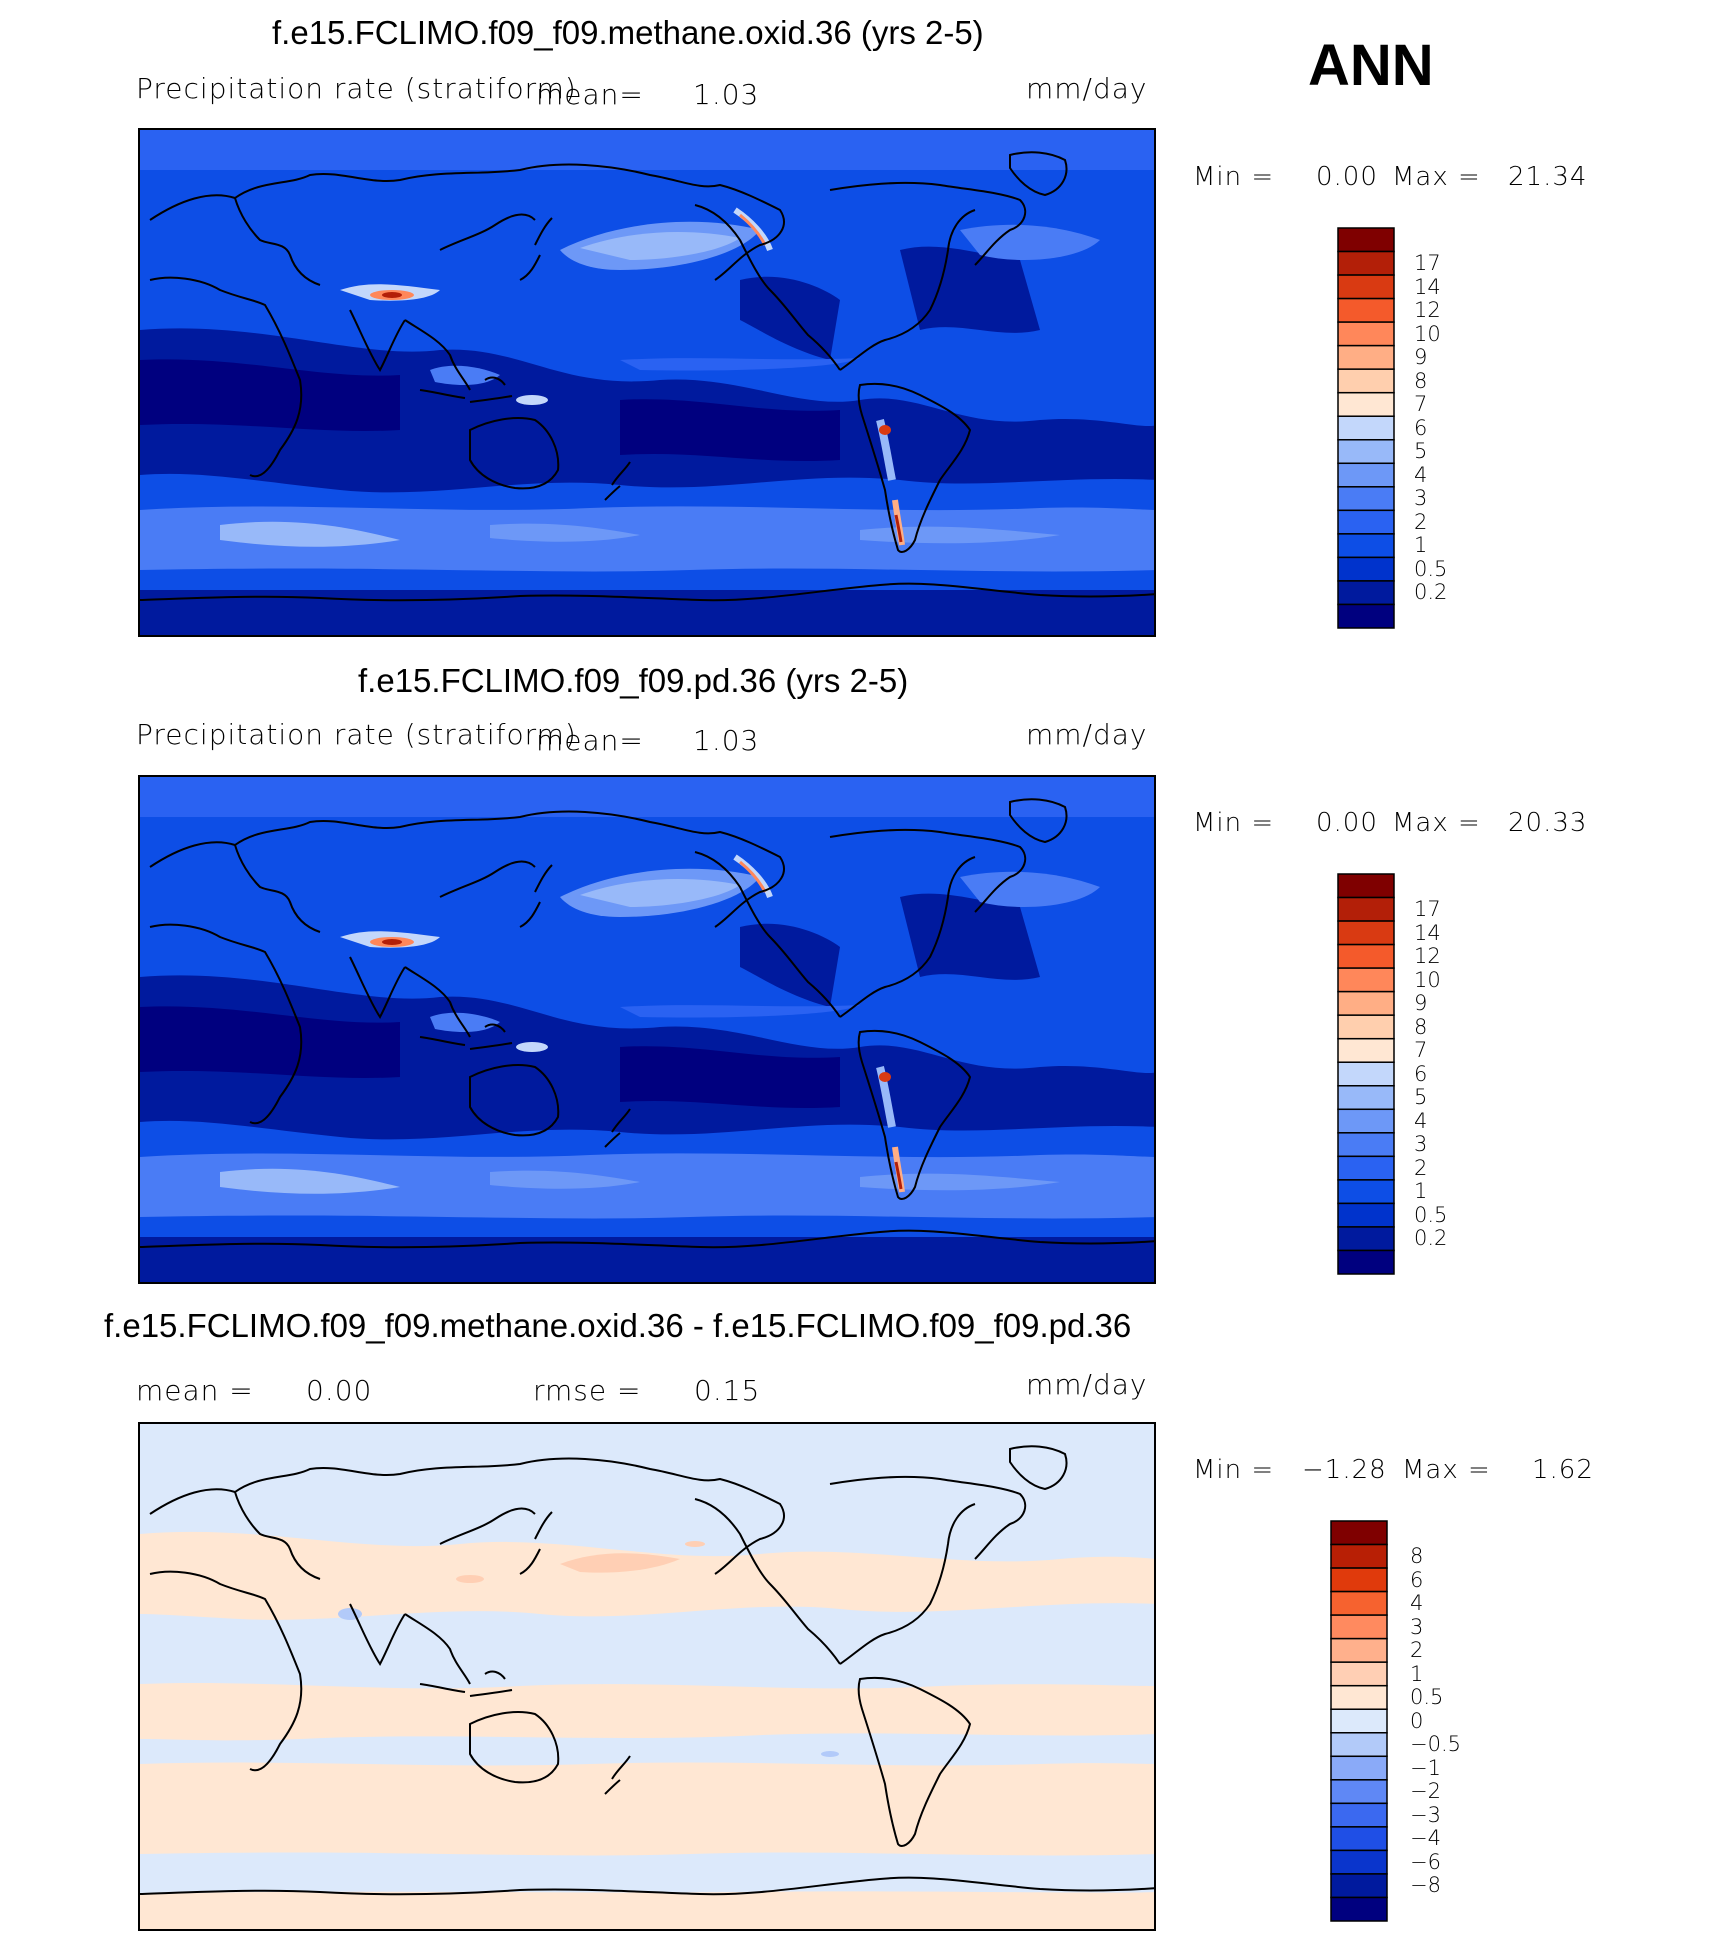 The image size is (1710, 1941). Describe the element at coordinates (195, 1390) in the screenshot. I see `panel-3-mean-label: mean =` at that location.